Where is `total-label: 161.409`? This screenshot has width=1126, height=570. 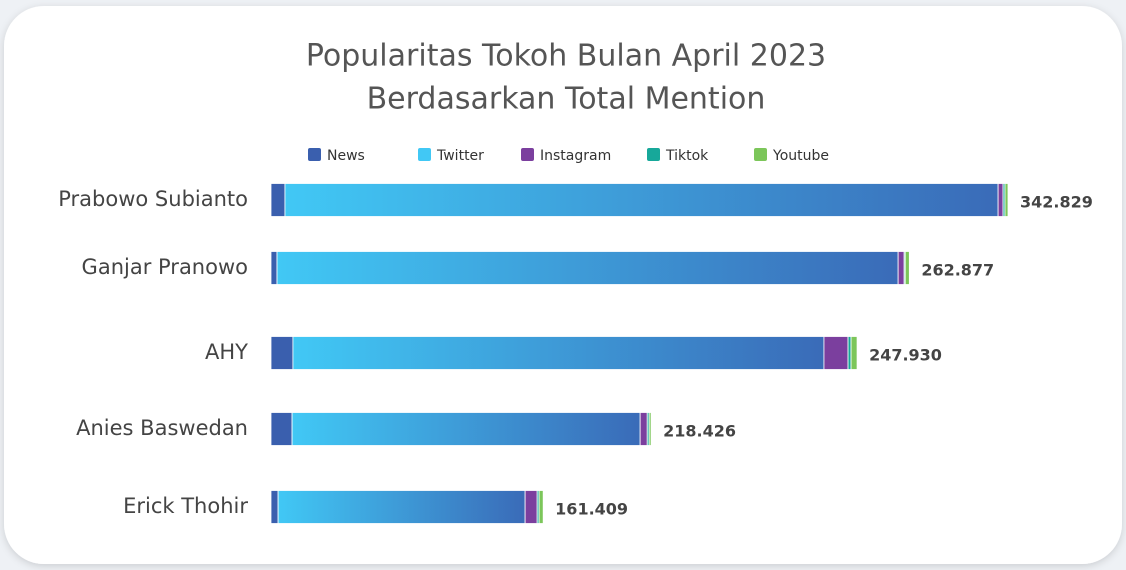
total-label: 161.409 is located at coordinates (591, 509).